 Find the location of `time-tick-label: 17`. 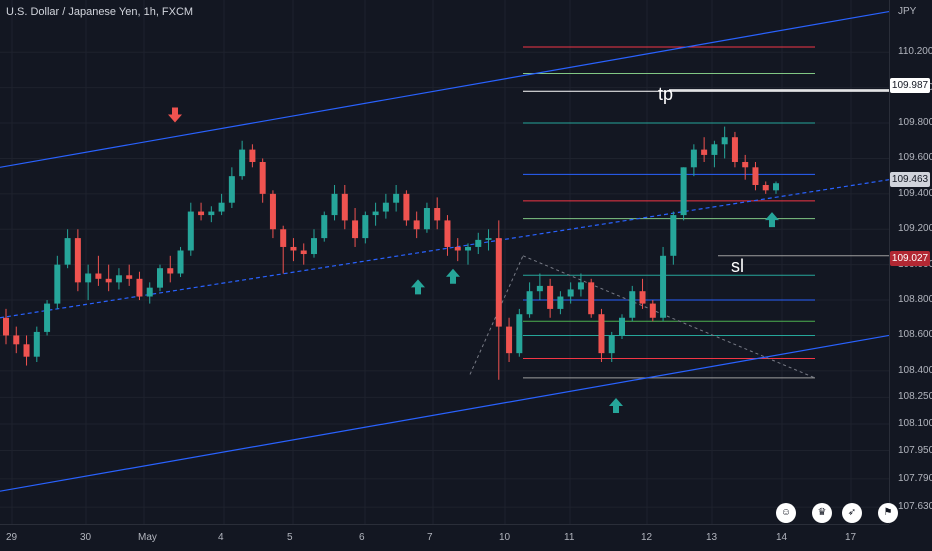

time-tick-label: 17 is located at coordinates (851, 537).